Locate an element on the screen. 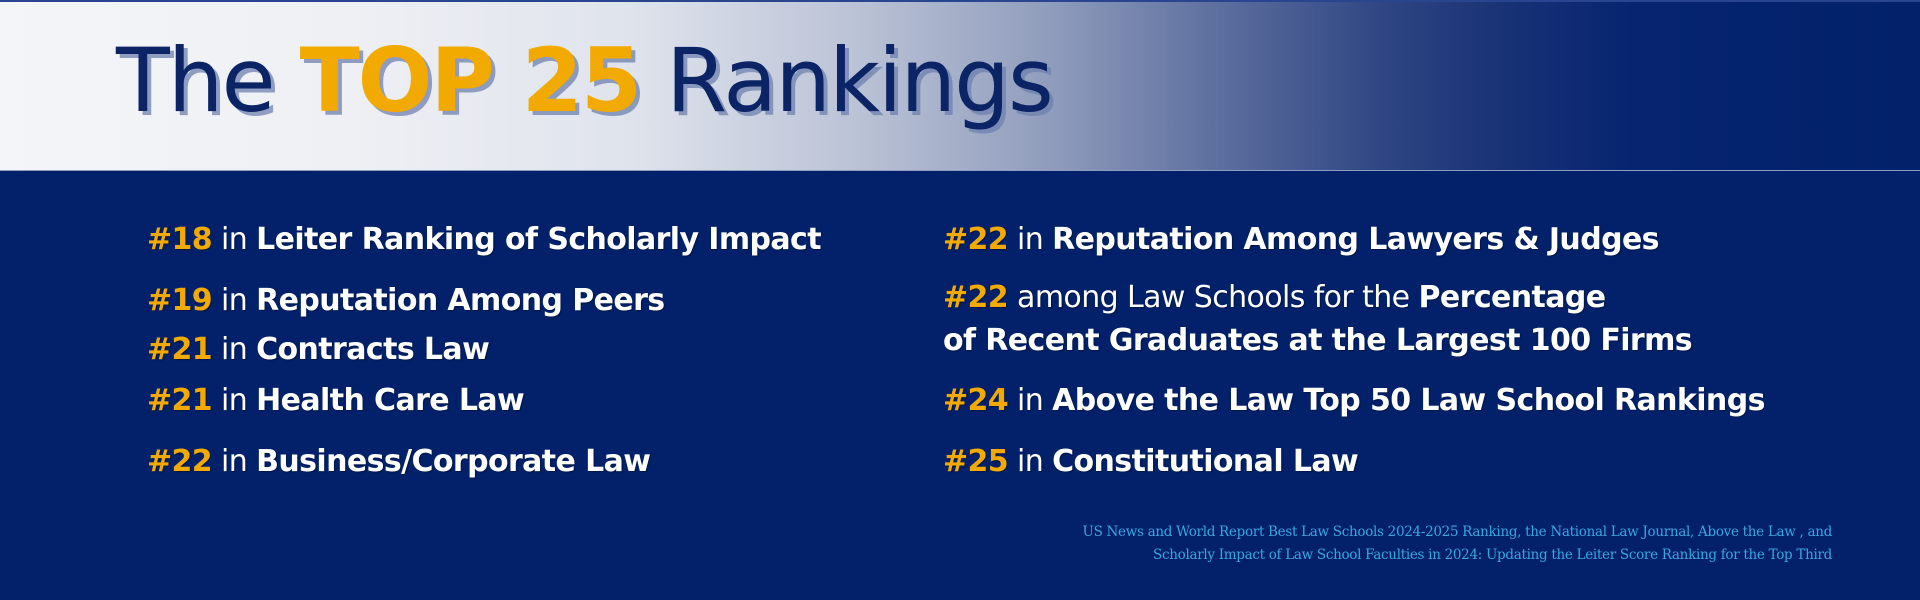 The image size is (1920, 600). rank-subject: Leiter Ranking of Scholarly Impact is located at coordinates (538, 239).